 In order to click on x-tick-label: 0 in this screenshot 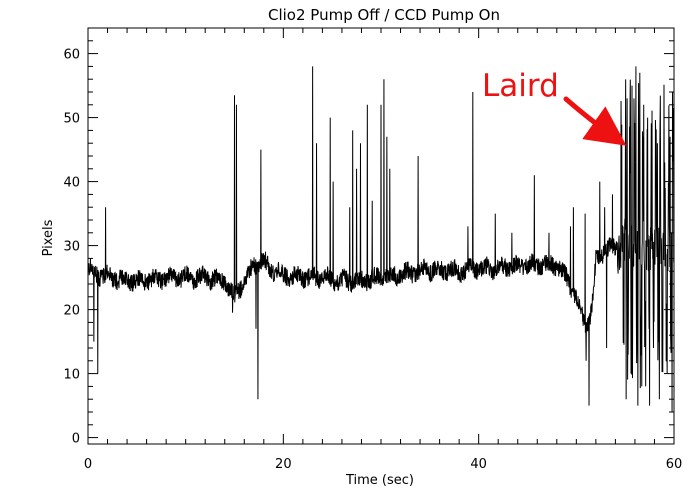, I will do `click(88, 464)`.